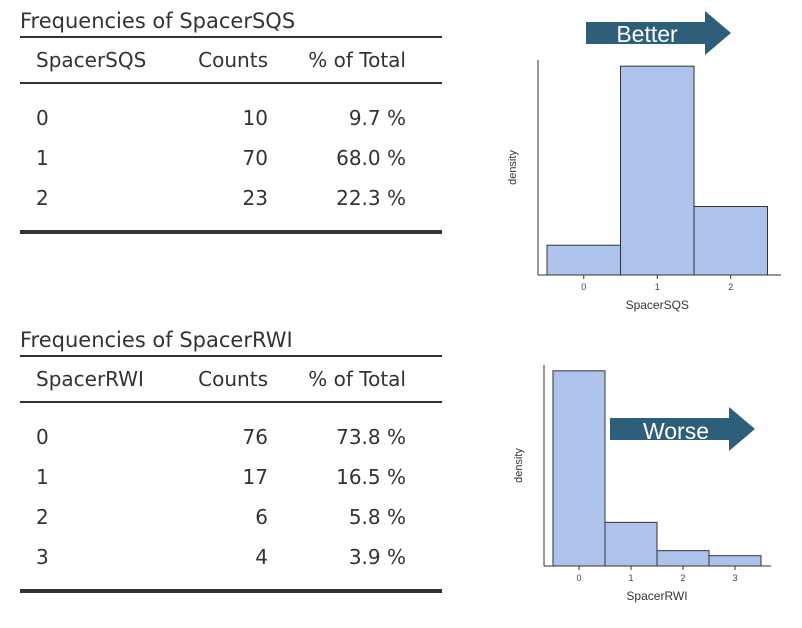 This screenshot has height=628, width=802. Describe the element at coordinates (642, 484) in the screenshot. I see `histogram-svg: 0 1 2 3 SpacerRWI density` at that location.